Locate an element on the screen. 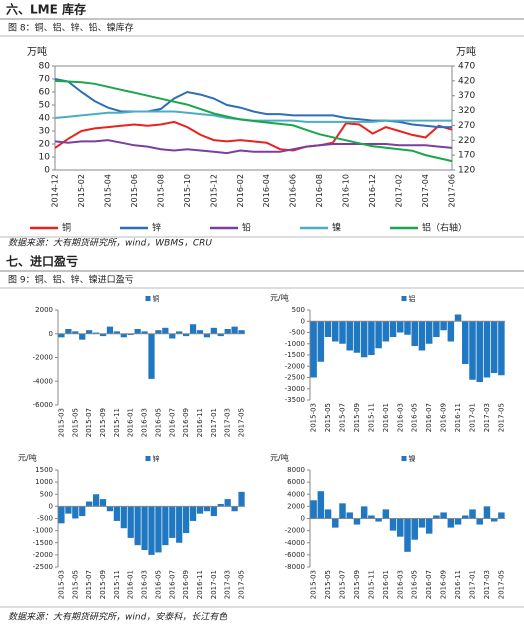  y-tick-label: 2000 is located at coordinates (296, 506).